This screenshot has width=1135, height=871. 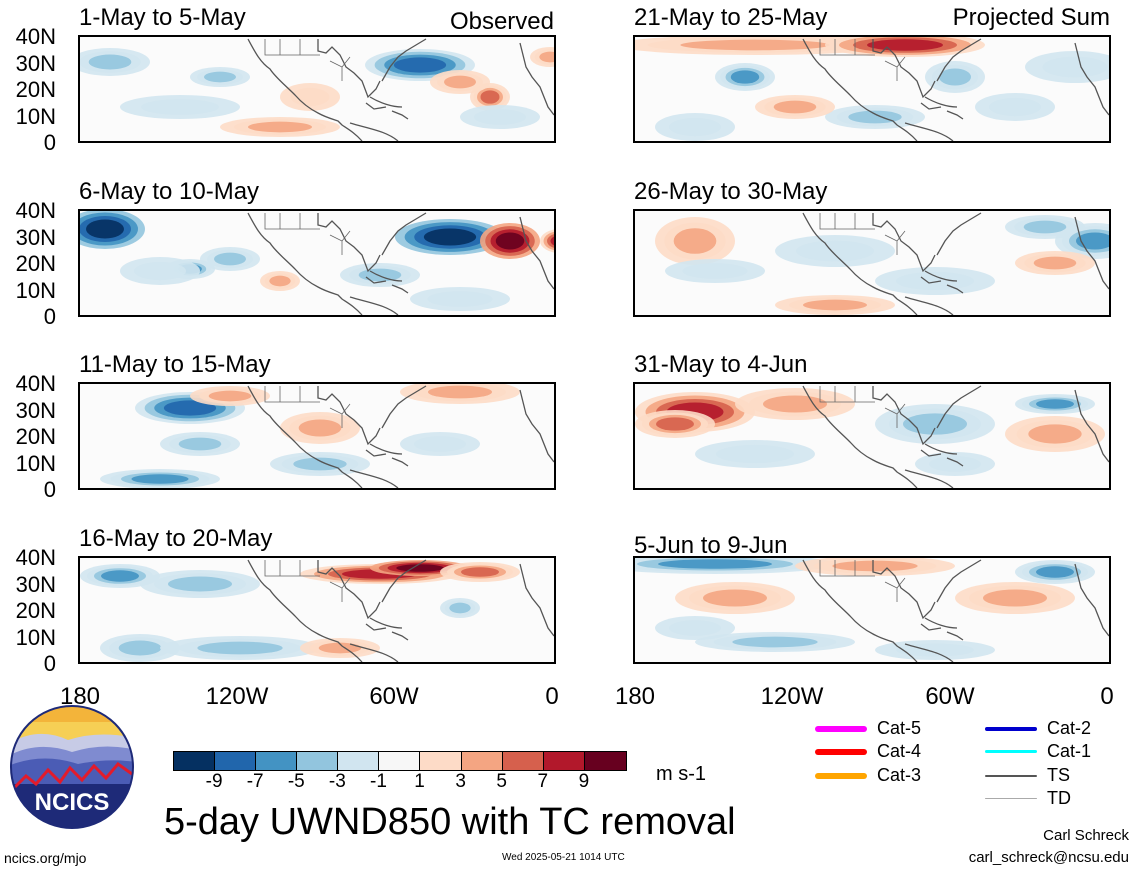 What do you see at coordinates (584, 781) in the screenshot?
I see `colorbar-tick-label: 9` at bounding box center [584, 781].